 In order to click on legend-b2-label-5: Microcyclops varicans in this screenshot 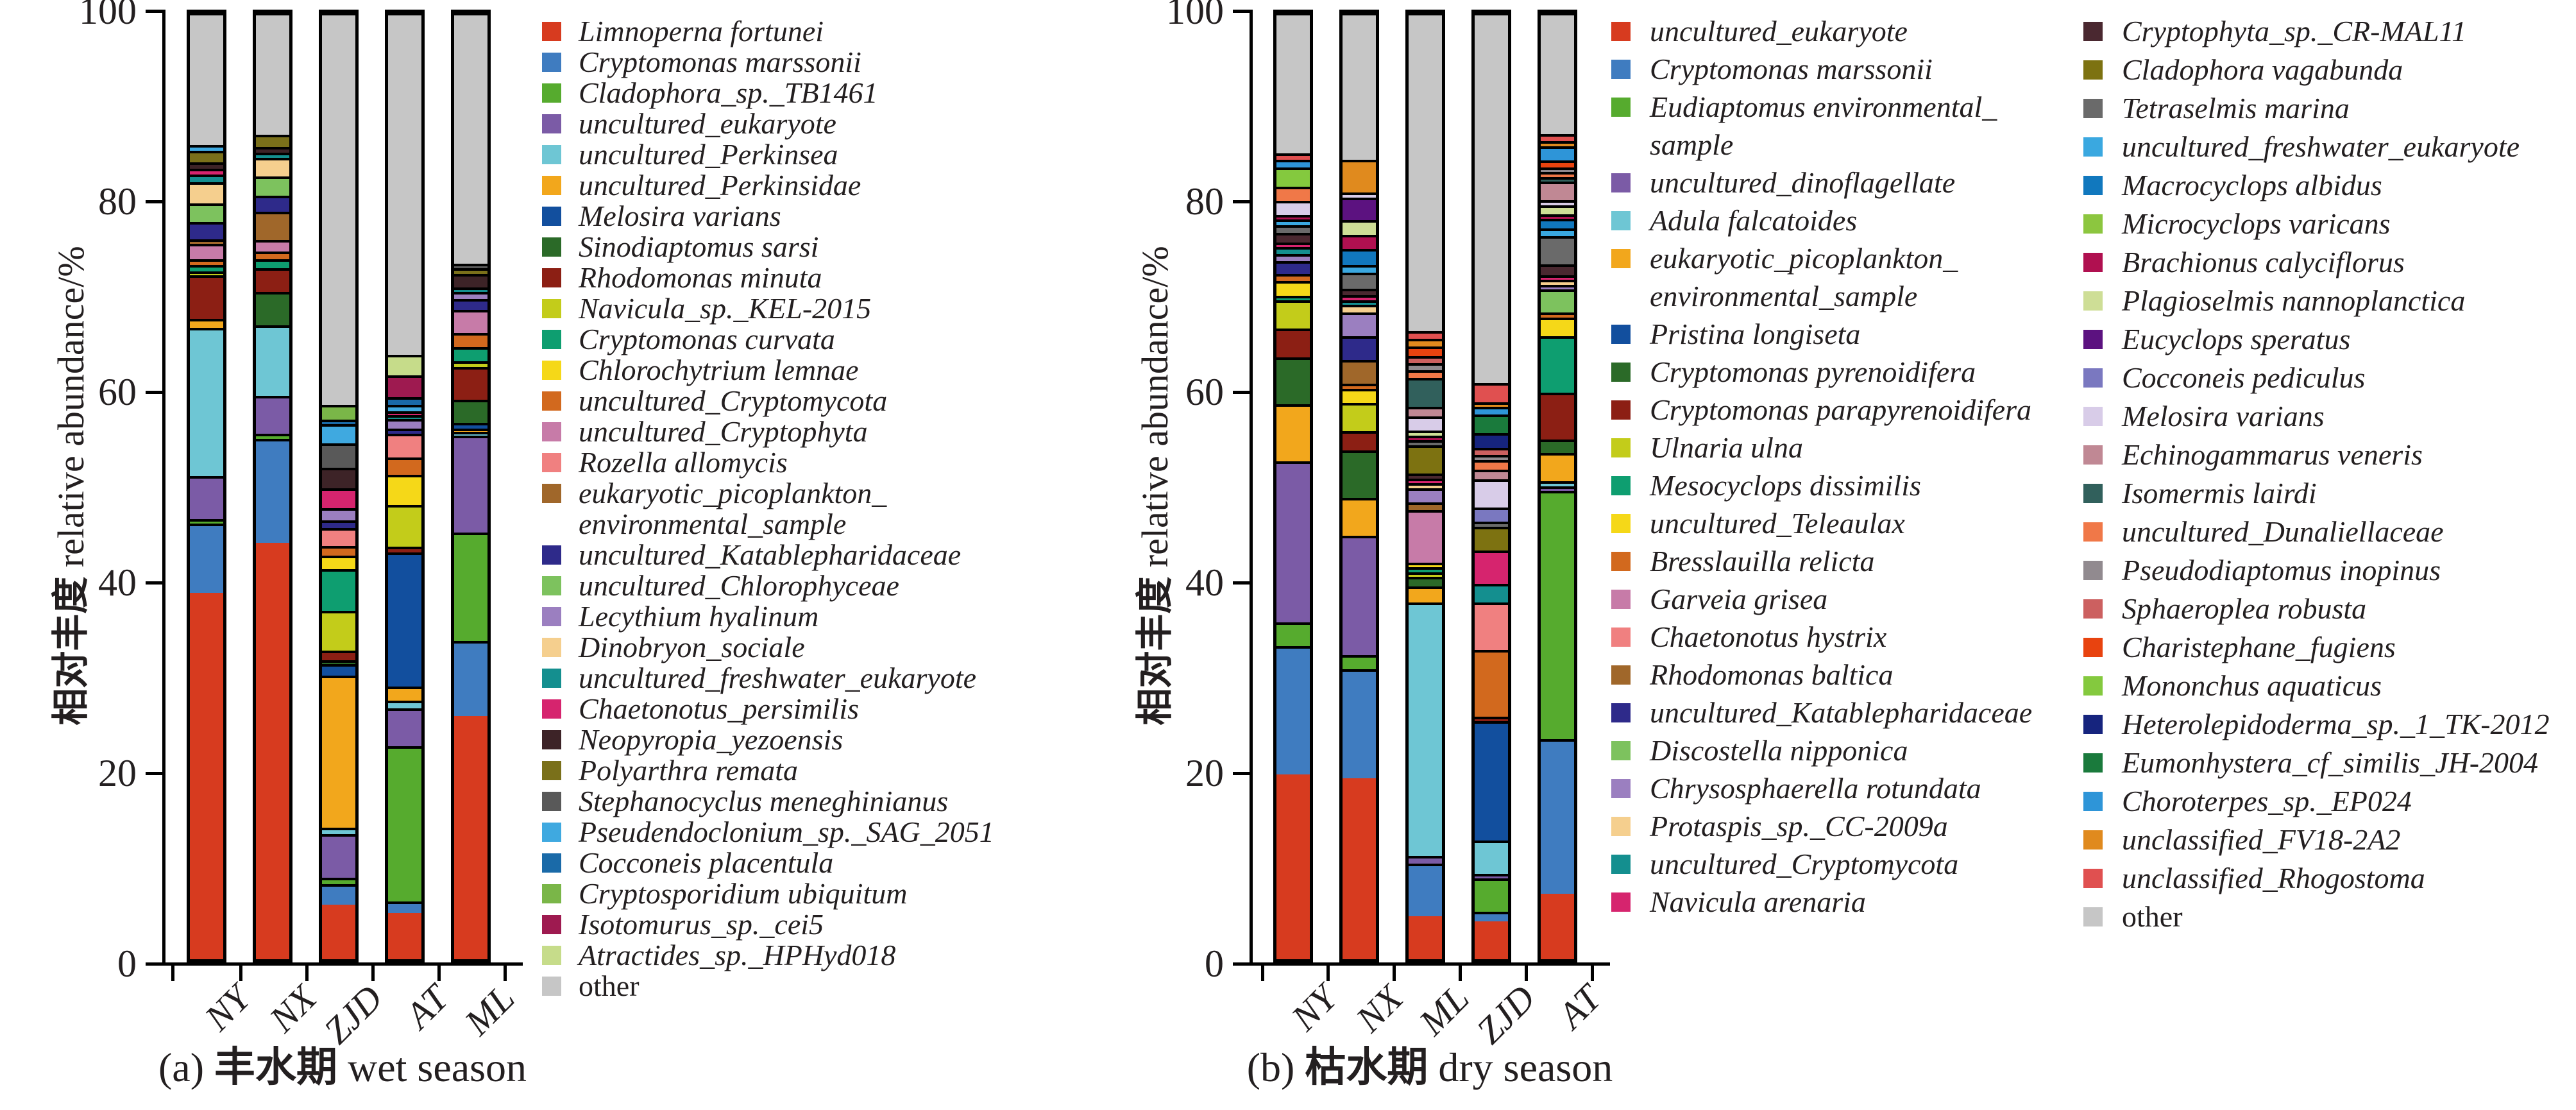, I will do `click(2256, 223)`.